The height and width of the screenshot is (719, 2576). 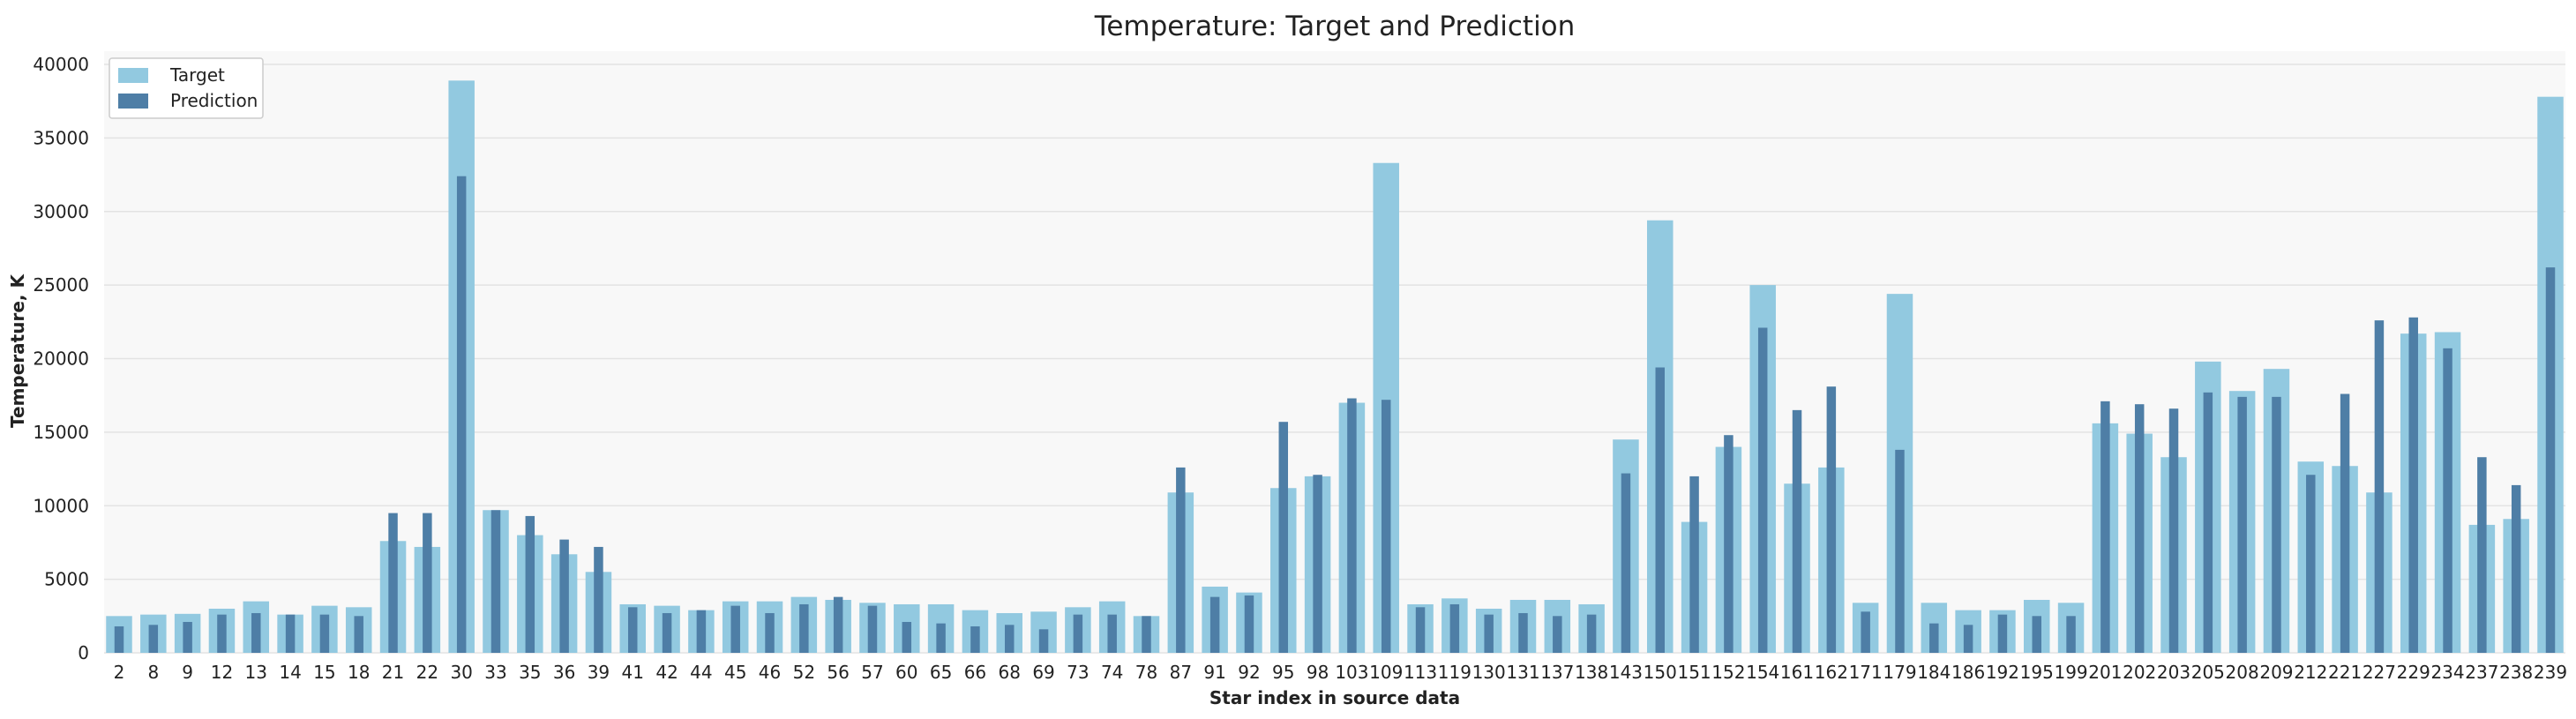 I want to click on y-axis-ticks: 0 5000 10000 15000 20000 25000 30000 35000 40000, so click(x=61, y=358).